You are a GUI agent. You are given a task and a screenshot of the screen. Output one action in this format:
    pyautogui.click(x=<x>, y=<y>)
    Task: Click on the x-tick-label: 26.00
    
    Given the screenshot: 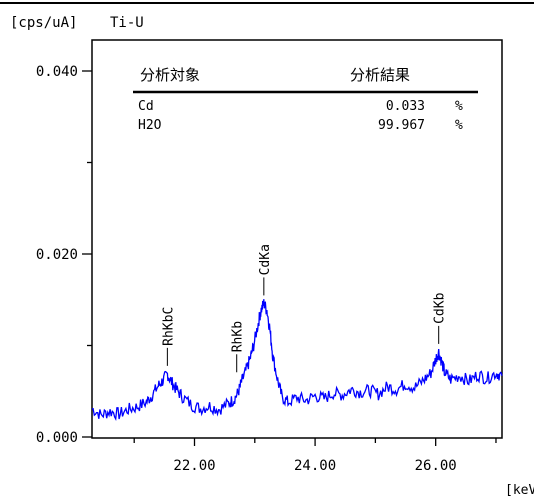 What is the action you would take?
    pyautogui.click(x=436, y=466)
    